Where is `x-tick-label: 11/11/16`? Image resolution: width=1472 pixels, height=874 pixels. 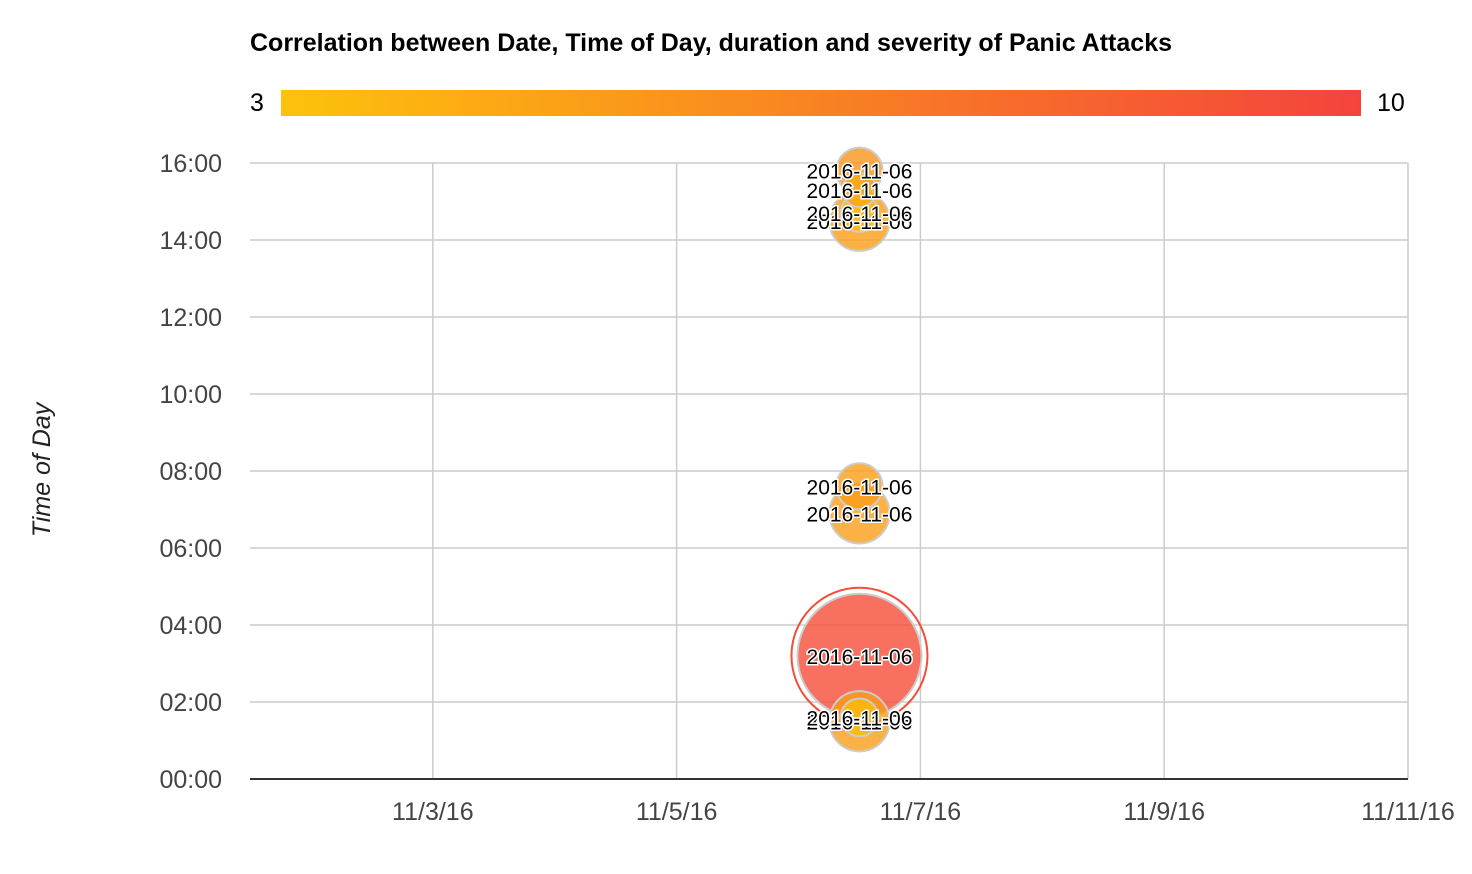
x-tick-label: 11/11/16 is located at coordinates (1408, 812).